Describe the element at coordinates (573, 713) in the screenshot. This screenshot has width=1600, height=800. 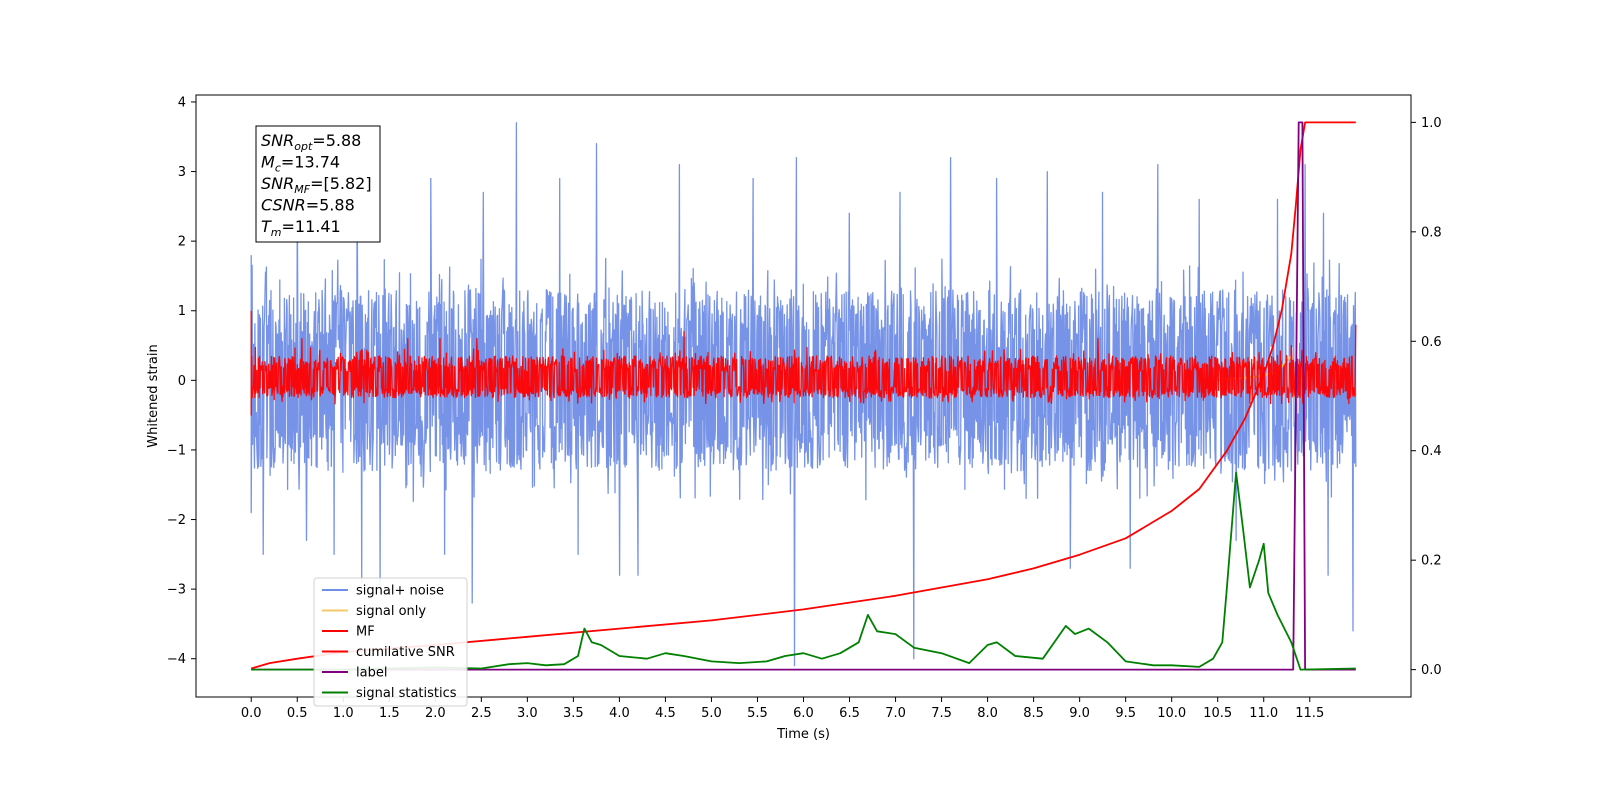
I see `x-tick-label: 3.5` at that location.